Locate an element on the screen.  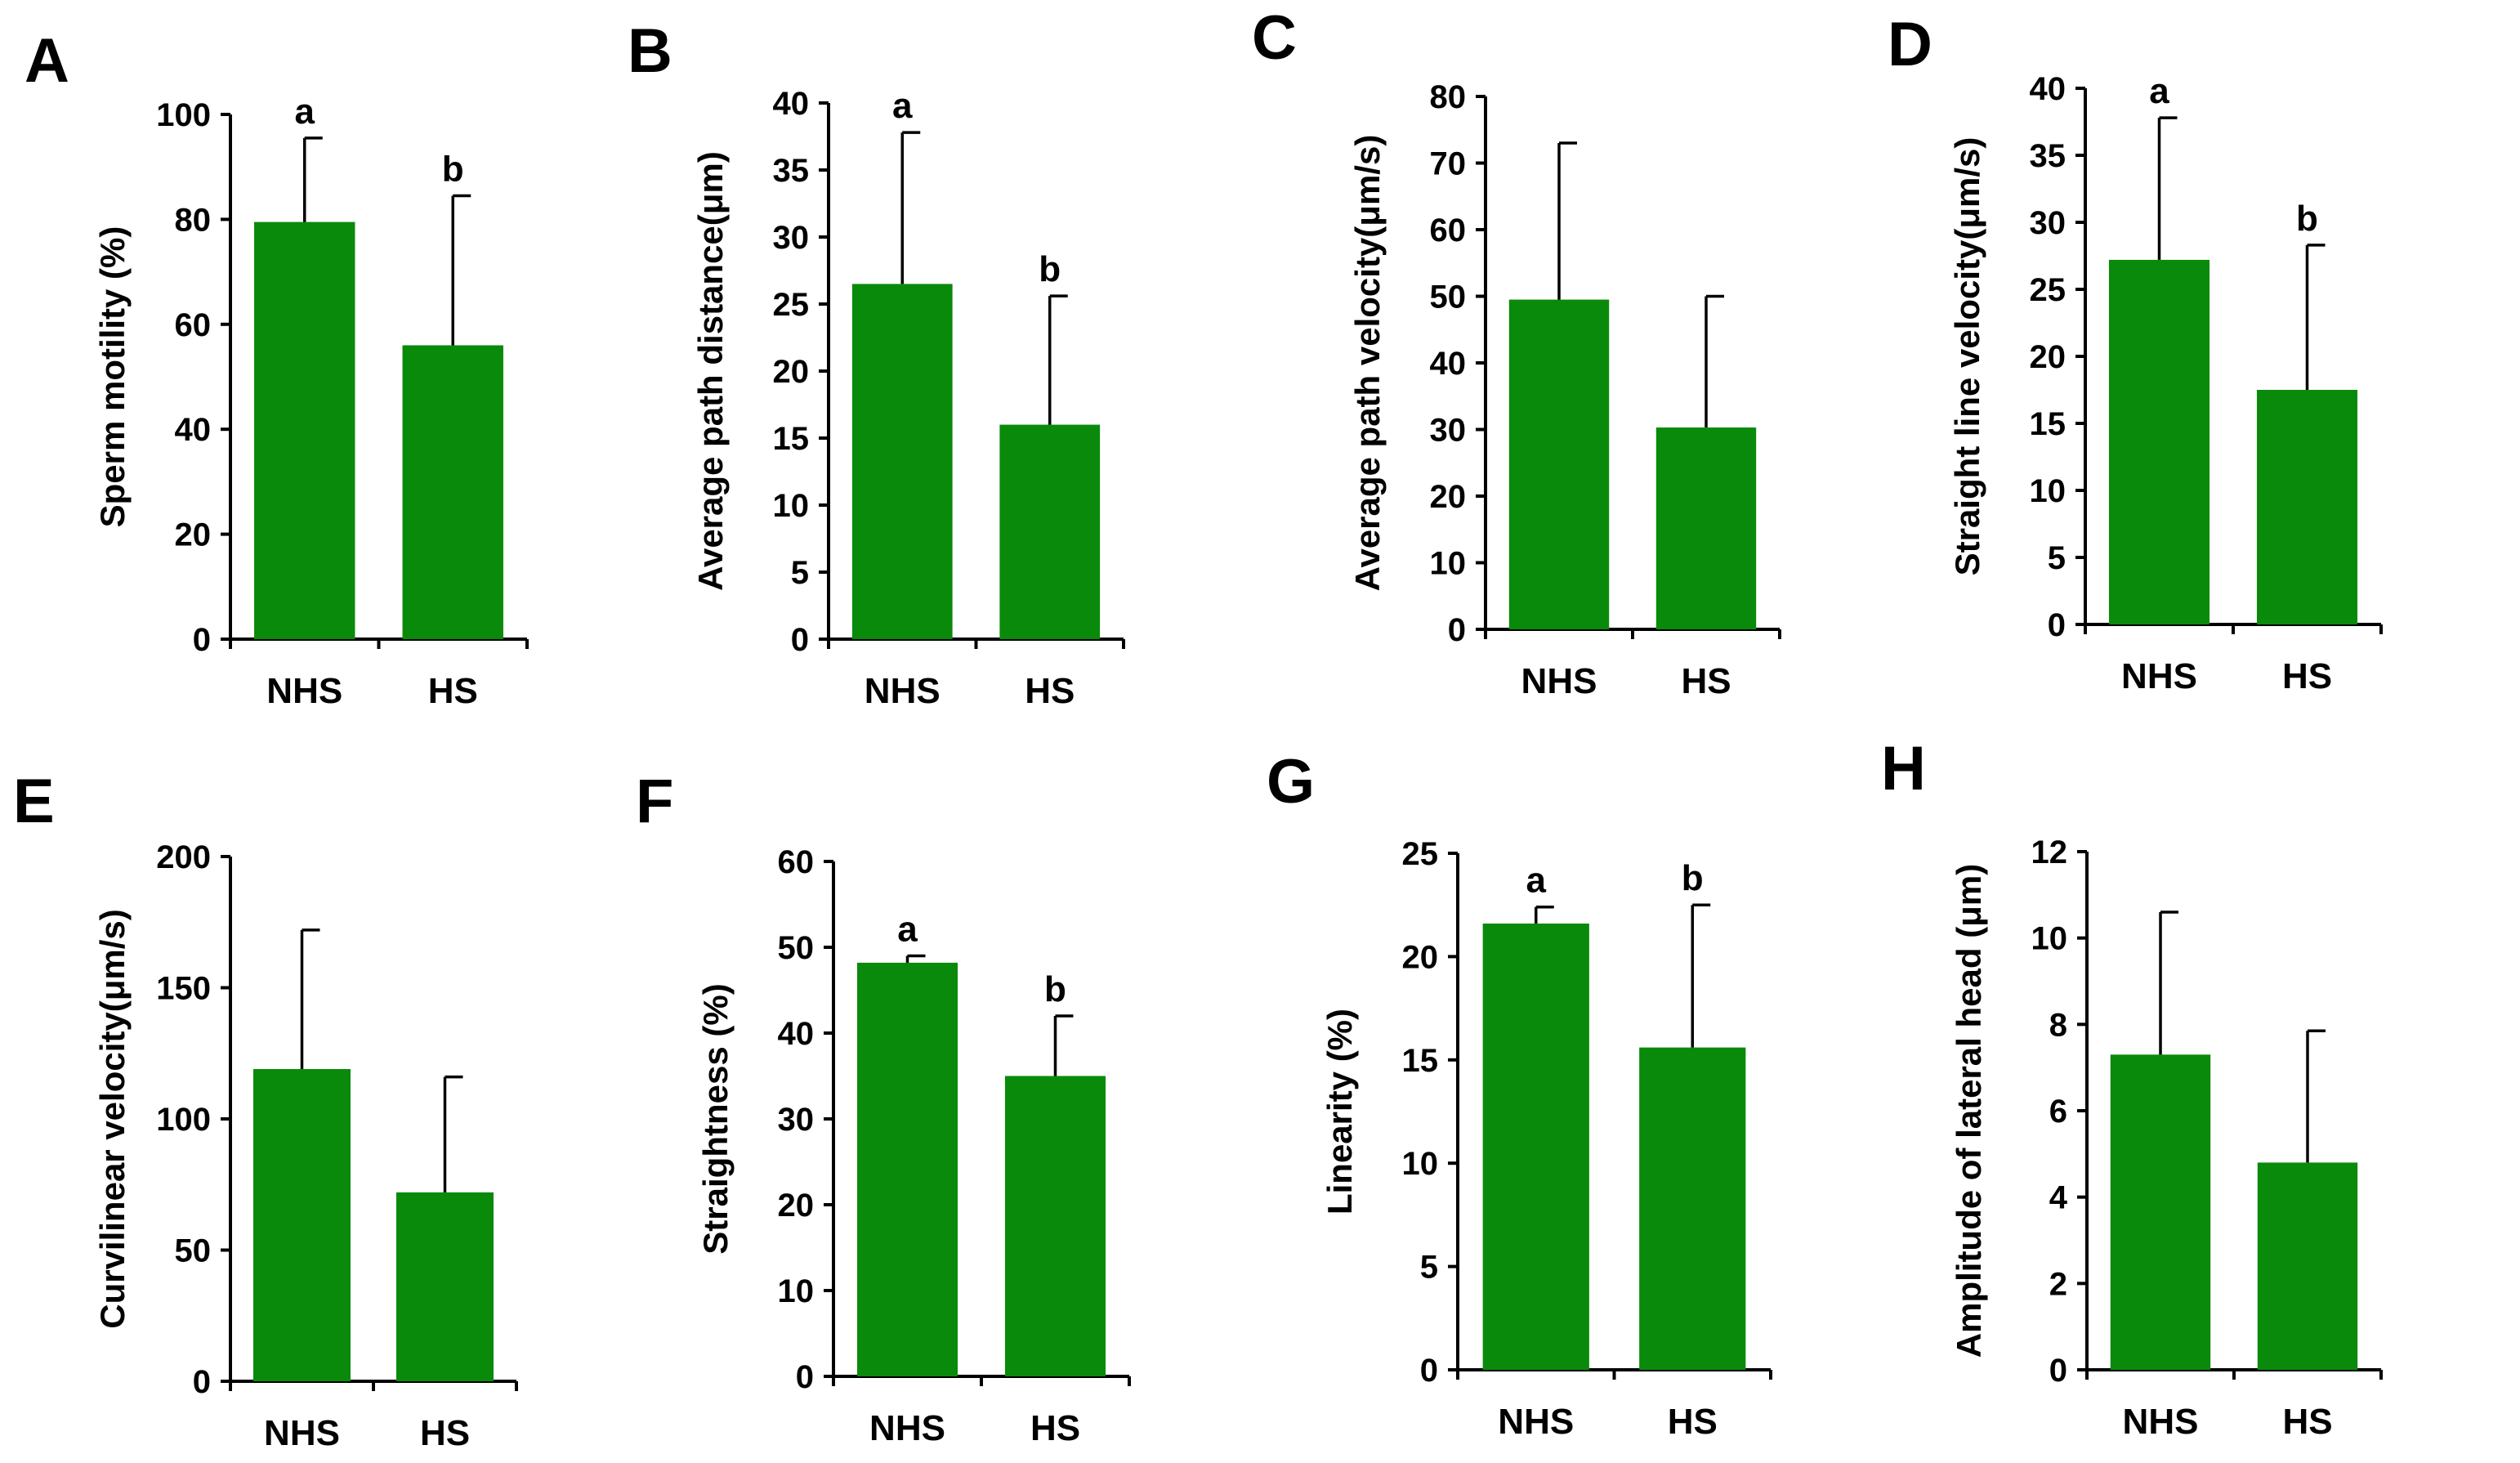
panel-letter: D is located at coordinates (1910, 45).